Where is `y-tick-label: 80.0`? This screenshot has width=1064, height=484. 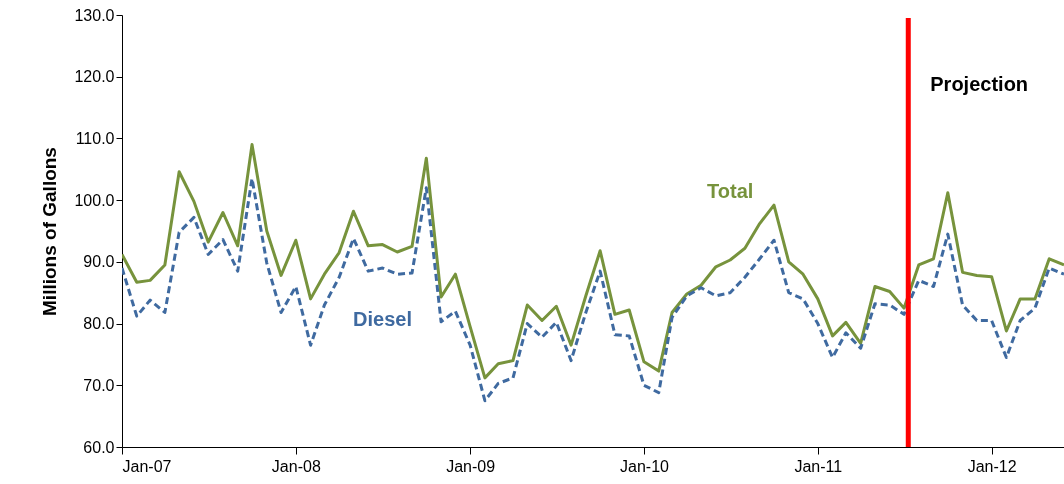
y-tick-label: 80.0 is located at coordinates (99, 324).